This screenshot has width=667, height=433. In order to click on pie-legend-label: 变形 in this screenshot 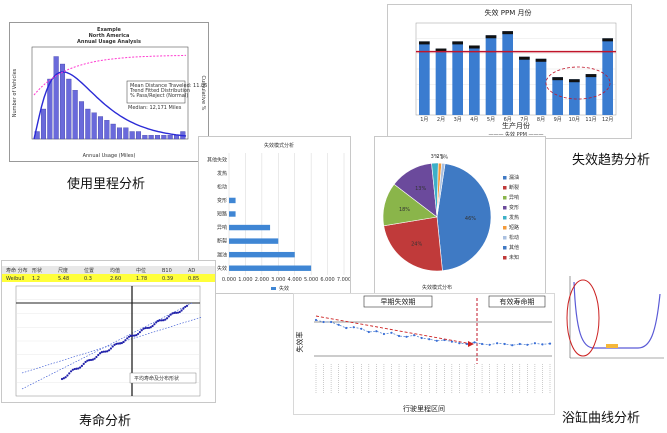, I will do `click(514, 207)`.